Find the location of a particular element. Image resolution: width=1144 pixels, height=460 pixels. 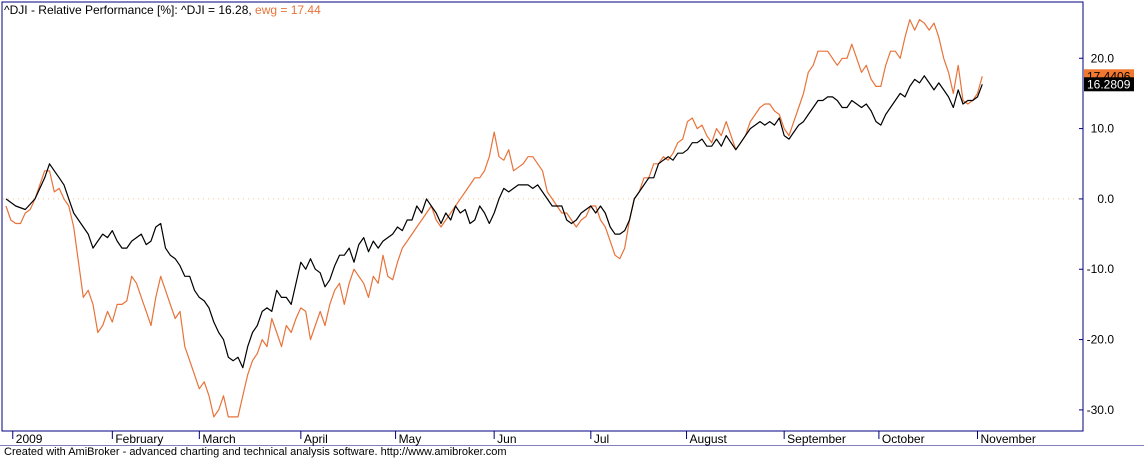

x-tick-label: February is located at coordinates (139, 439).